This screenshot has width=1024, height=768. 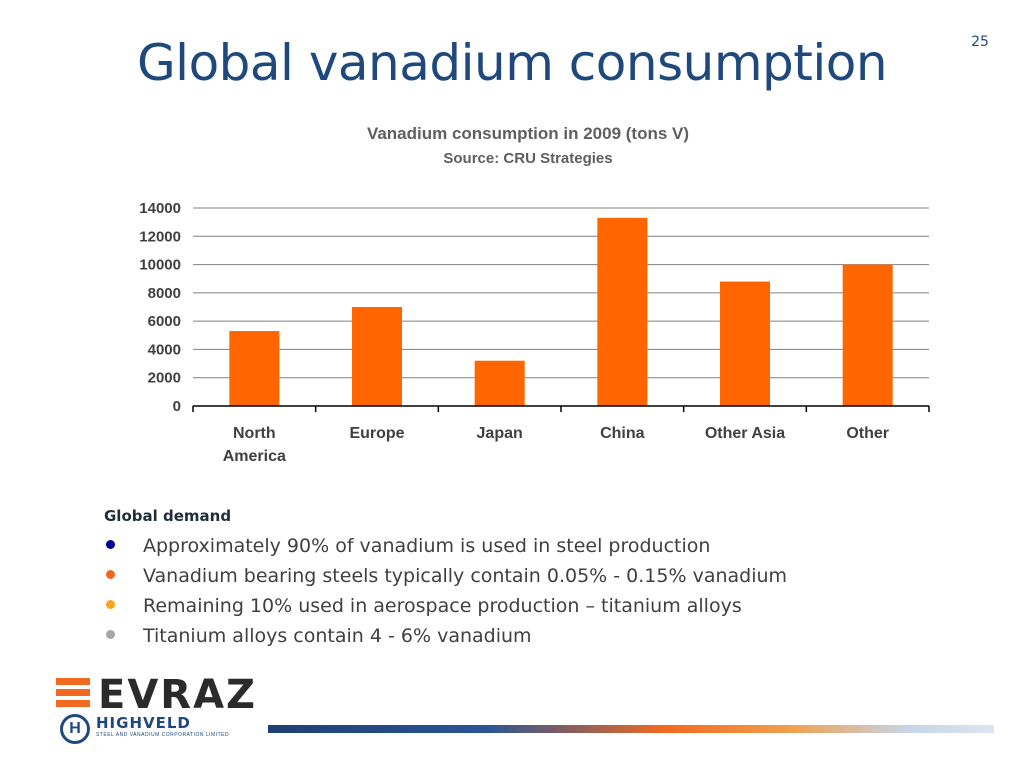 What do you see at coordinates (75, 729) in the screenshot?
I see `highveld-h-icon: H` at bounding box center [75, 729].